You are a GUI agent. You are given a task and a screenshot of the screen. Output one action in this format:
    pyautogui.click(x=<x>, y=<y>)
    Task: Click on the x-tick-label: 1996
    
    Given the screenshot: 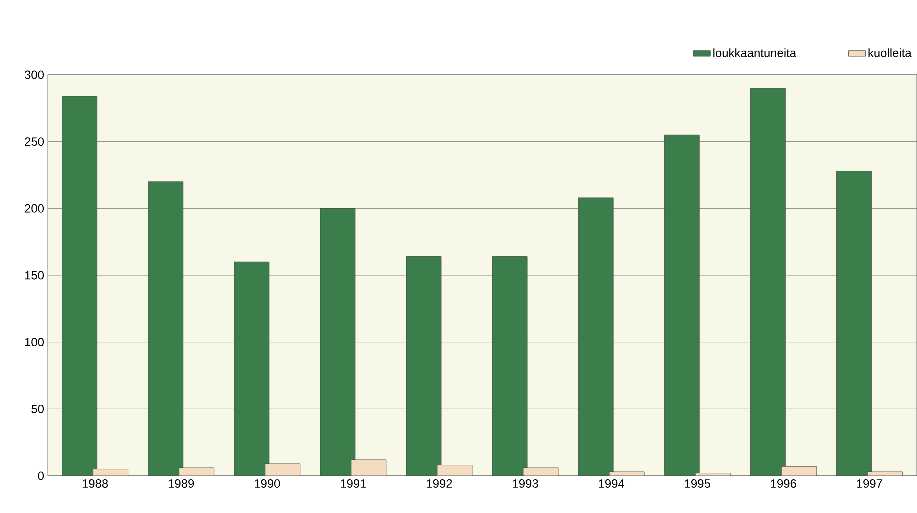 What is the action you would take?
    pyautogui.click(x=783, y=484)
    